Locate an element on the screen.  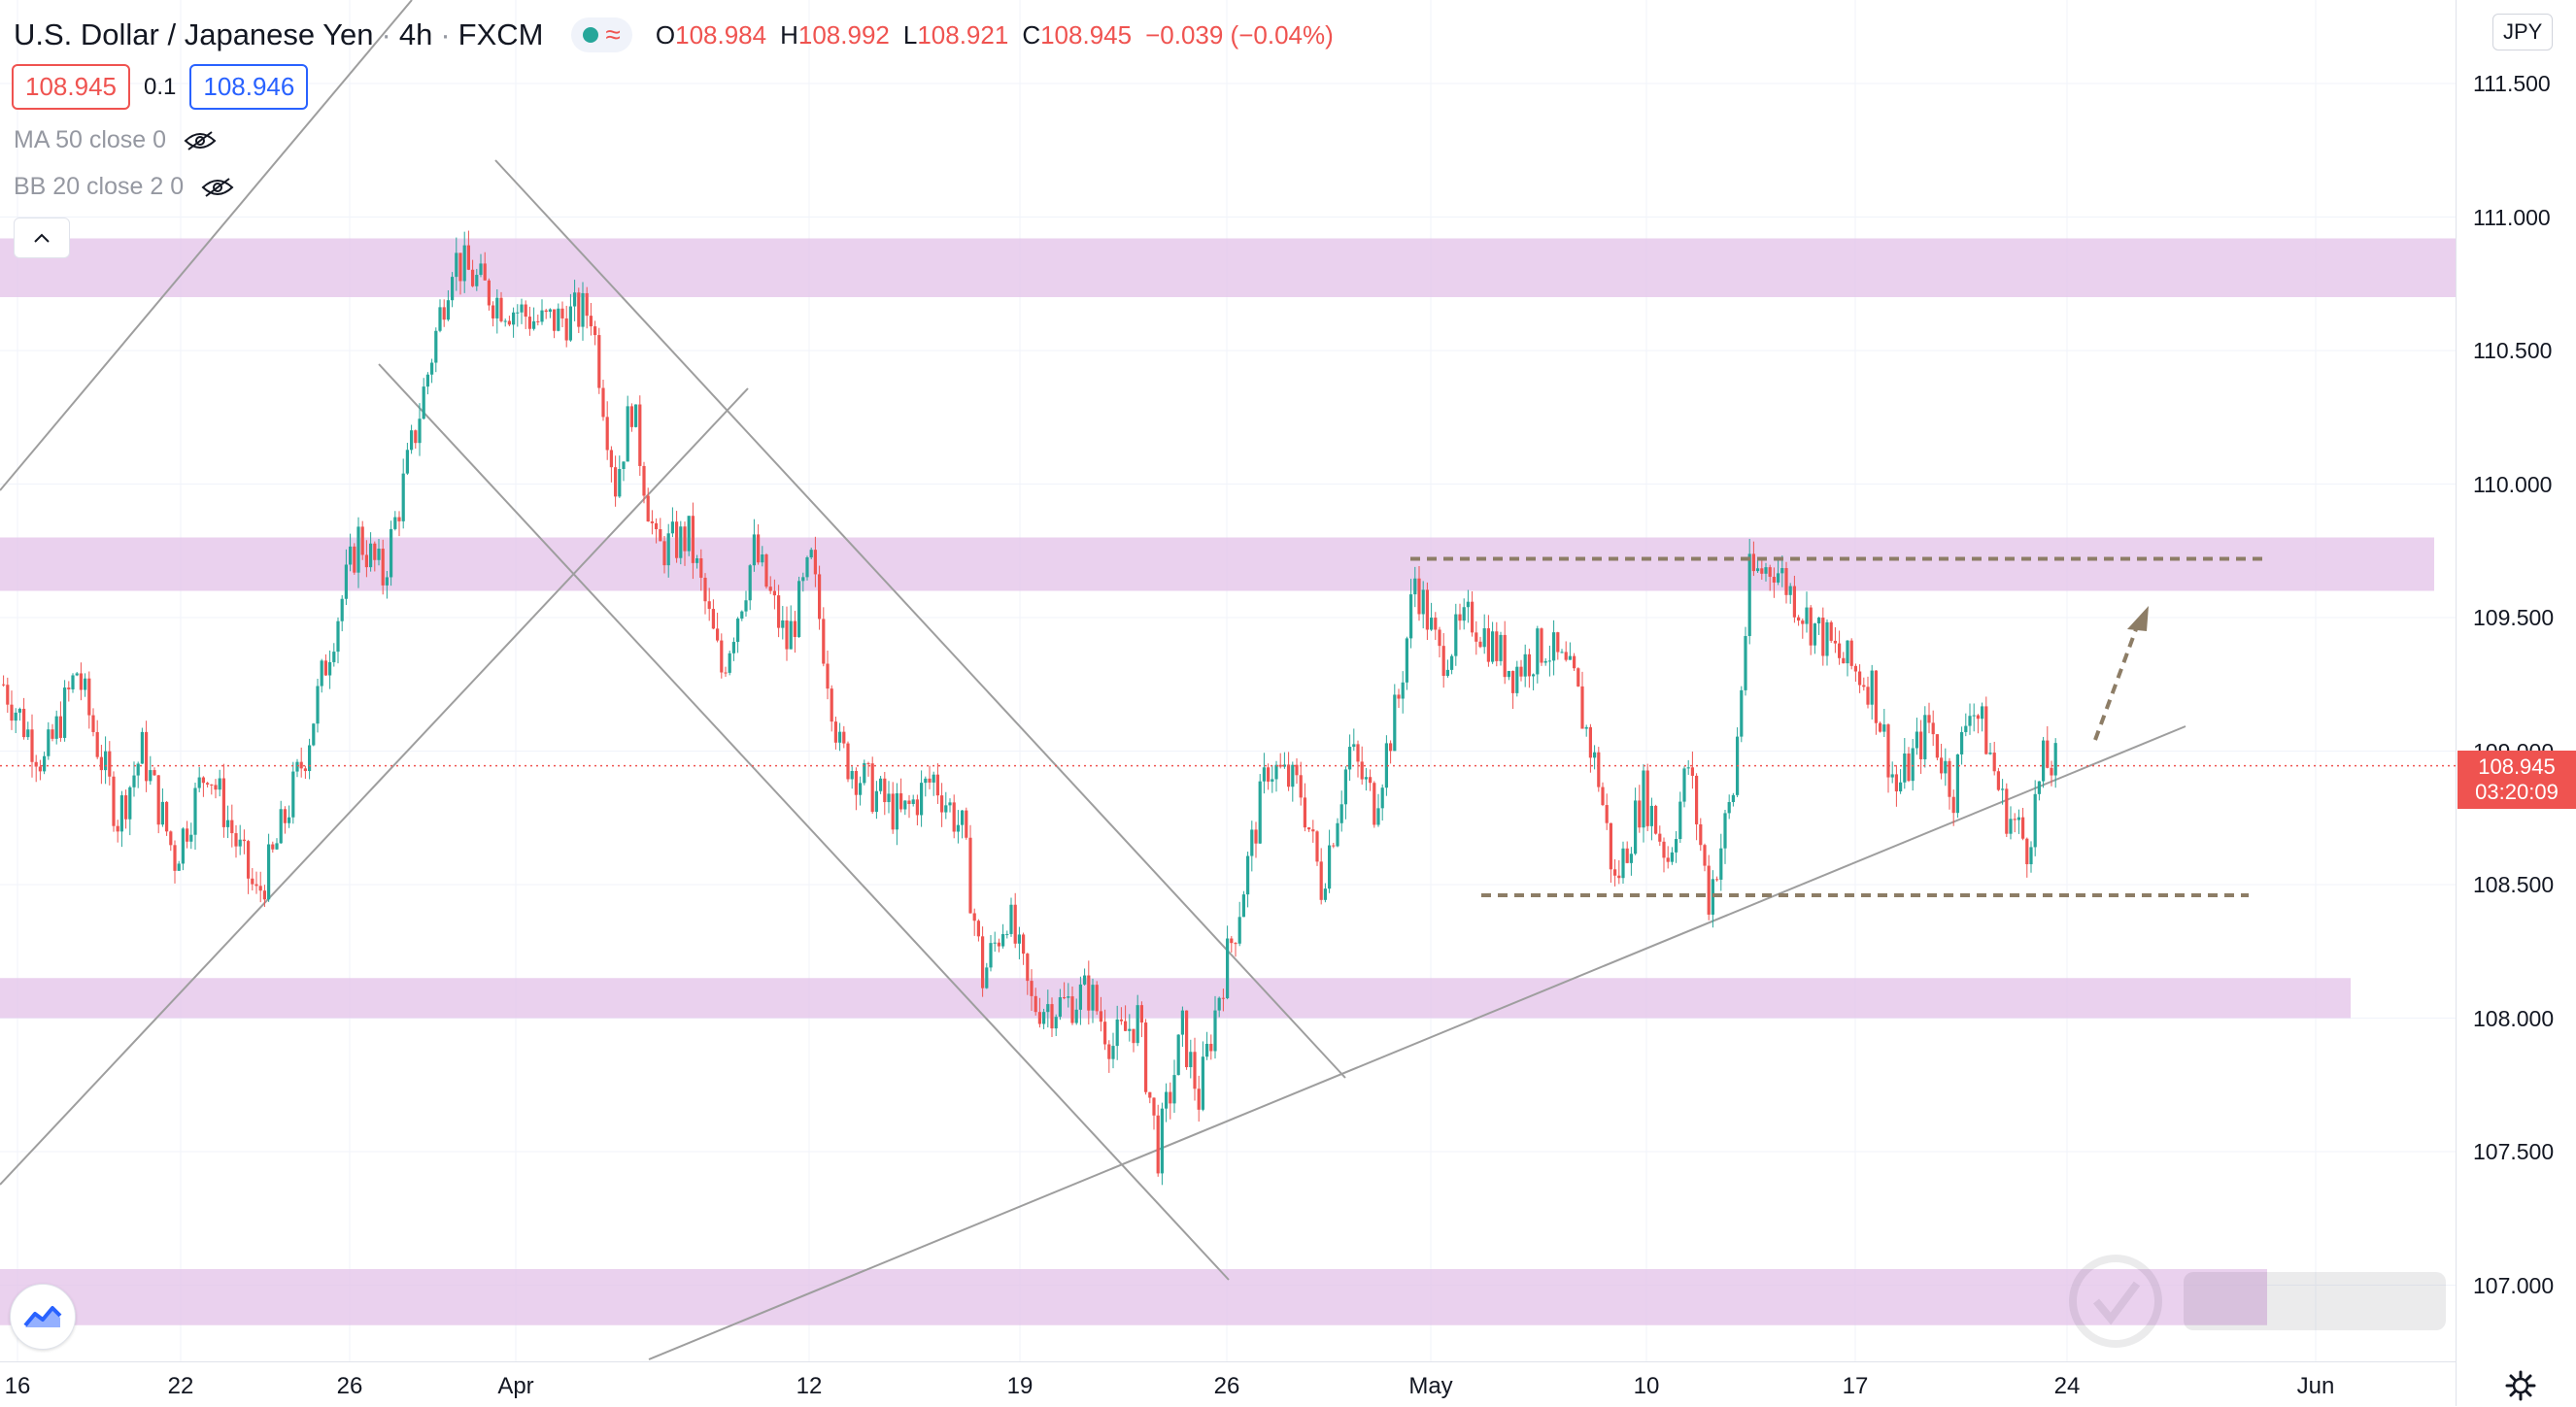
currency-badge: JPY is located at coordinates (2523, 32).